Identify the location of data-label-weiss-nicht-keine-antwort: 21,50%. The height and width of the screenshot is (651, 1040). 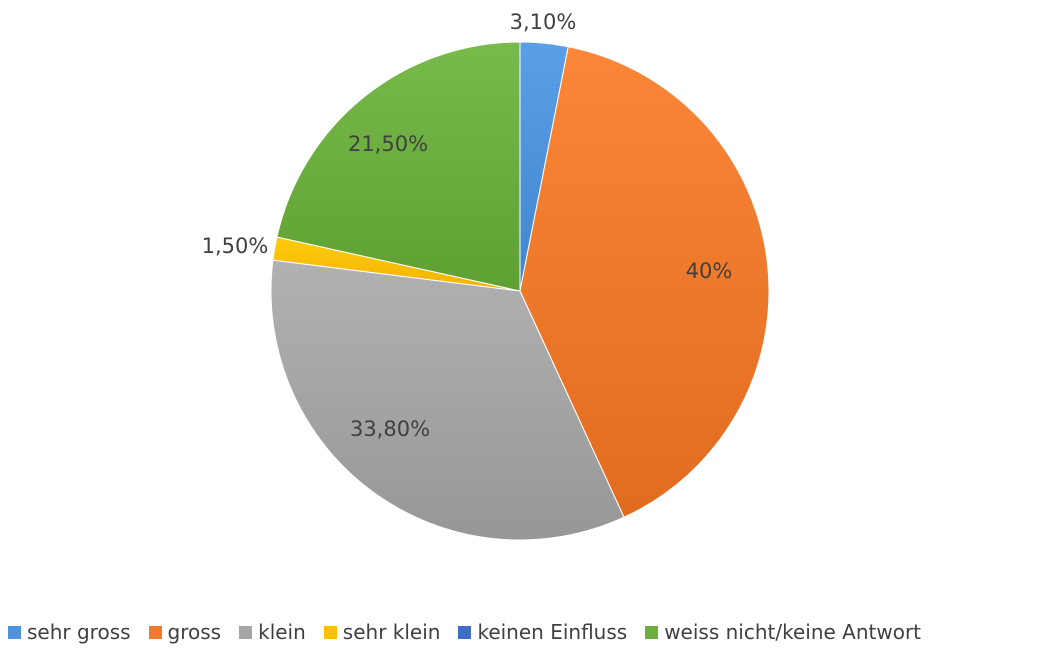
(388, 144).